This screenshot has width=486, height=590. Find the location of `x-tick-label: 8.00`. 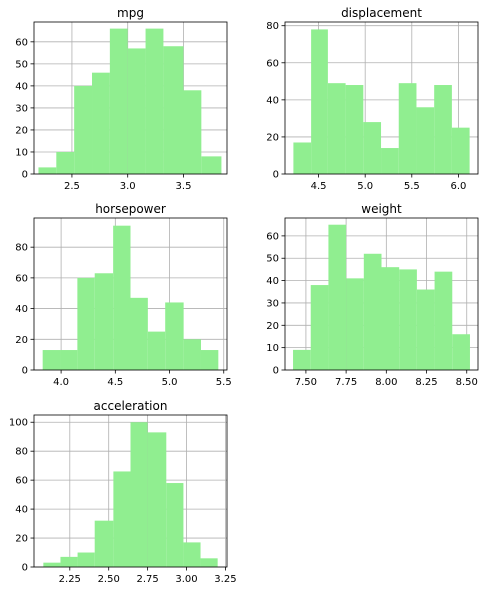

x-tick-label: 8.00 is located at coordinates (386, 382).